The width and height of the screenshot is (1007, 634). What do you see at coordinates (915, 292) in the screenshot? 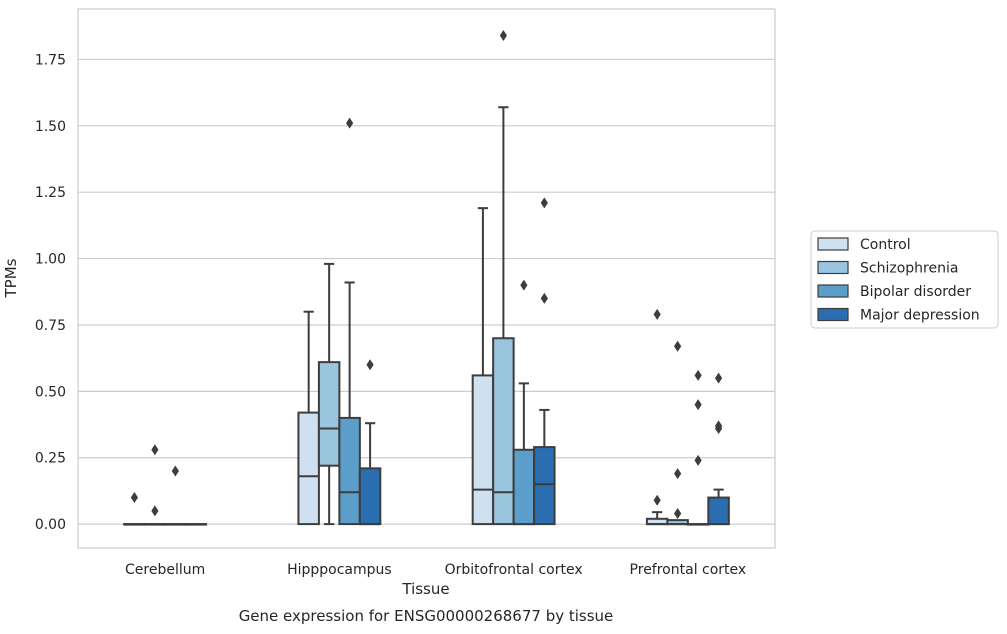
I see `legend-label: Bipolar disorder` at bounding box center [915, 292].